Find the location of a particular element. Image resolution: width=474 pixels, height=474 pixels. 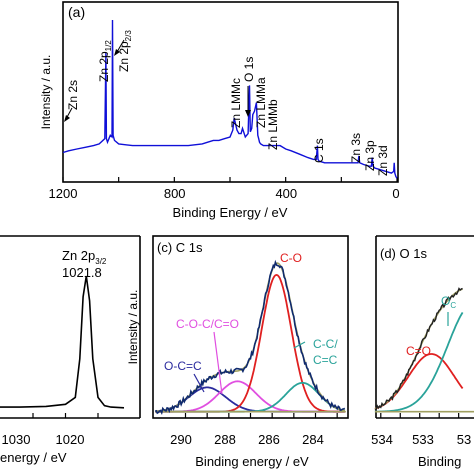

panel-c-x-ticks is located at coordinates (261, 415).